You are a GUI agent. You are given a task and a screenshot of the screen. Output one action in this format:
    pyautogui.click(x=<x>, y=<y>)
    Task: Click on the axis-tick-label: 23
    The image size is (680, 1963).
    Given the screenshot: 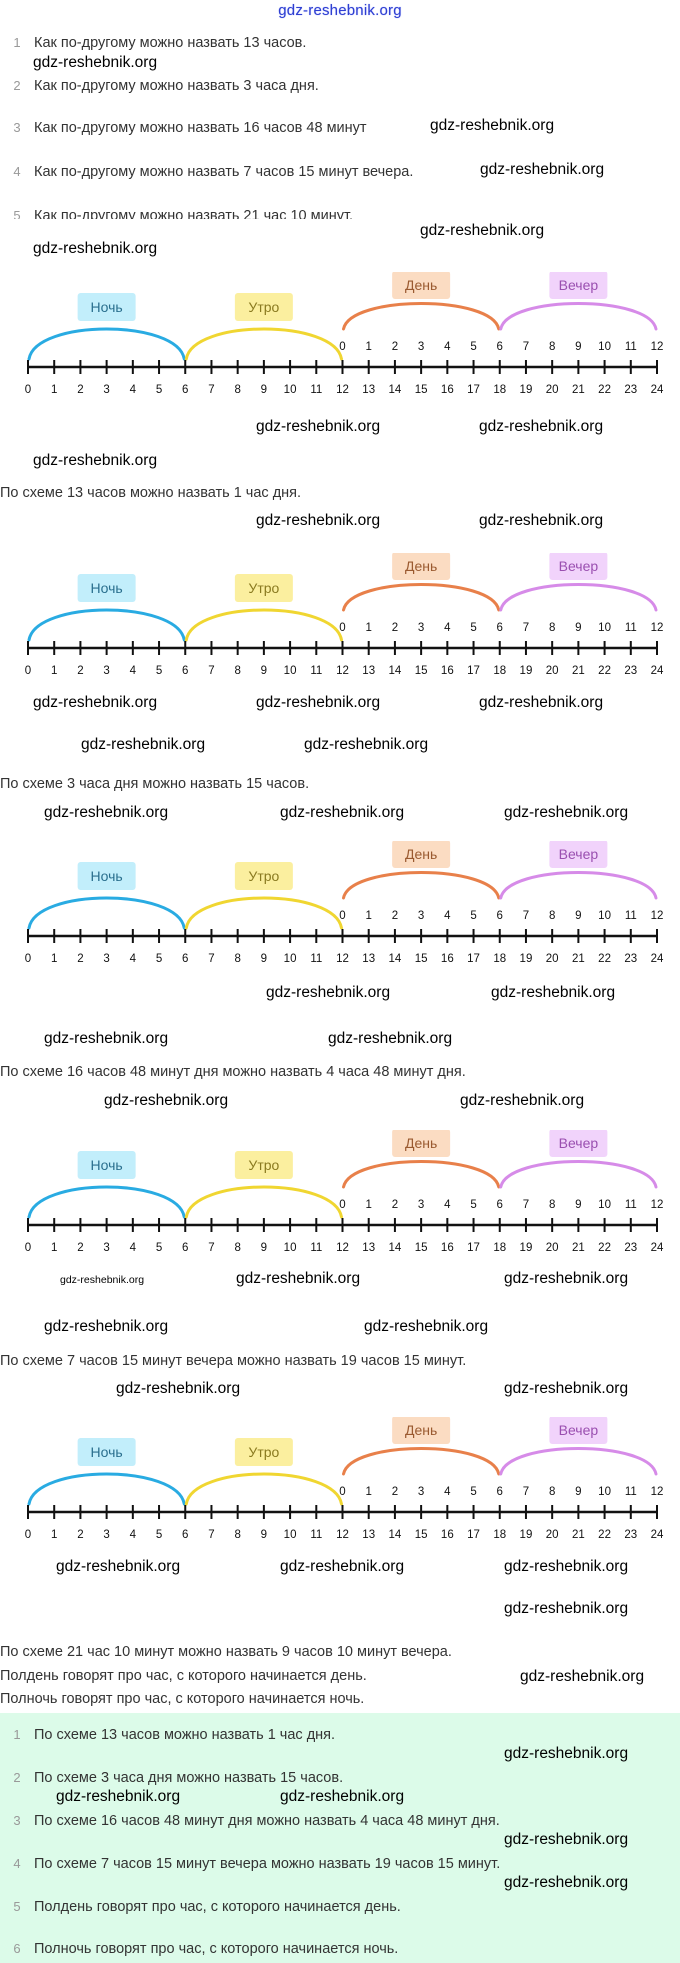 What is the action you would take?
    pyautogui.click(x=630, y=671)
    